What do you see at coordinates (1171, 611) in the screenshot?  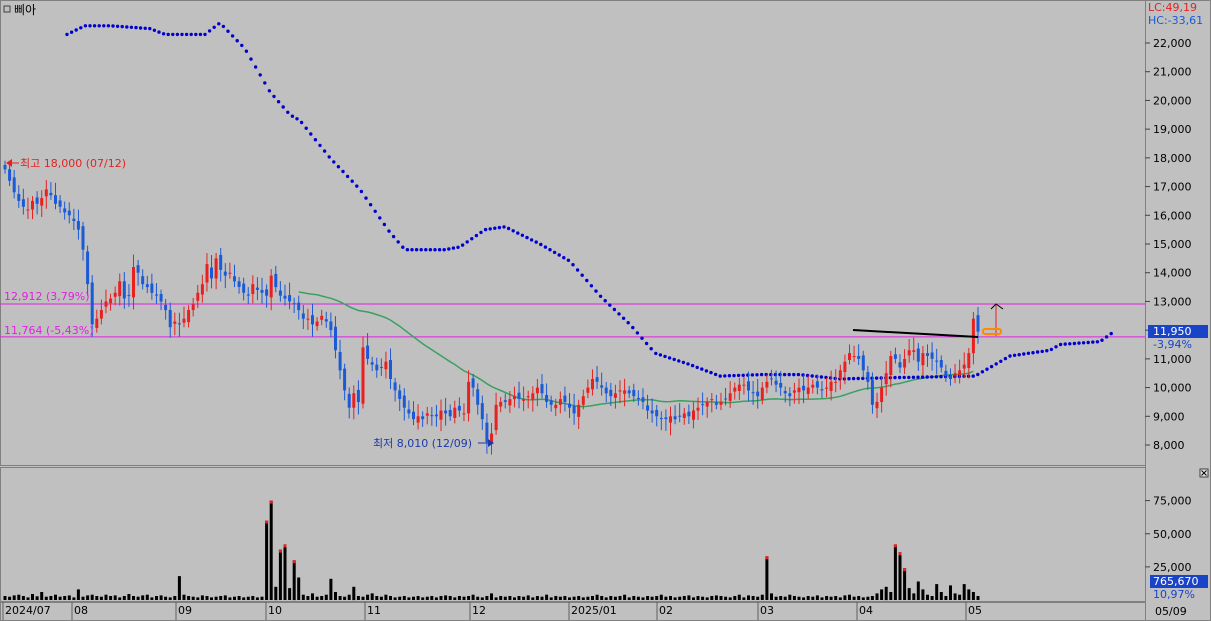 I see `end-date-label: 05/09` at bounding box center [1171, 611].